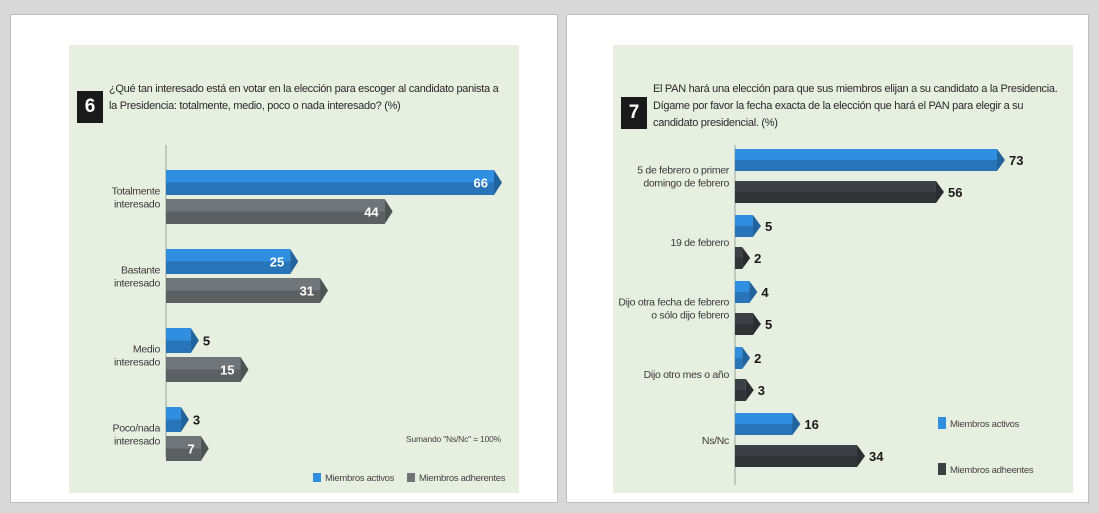  I want to click on legend-label-adherentes-6: Miembros adherentes, so click(462, 478).